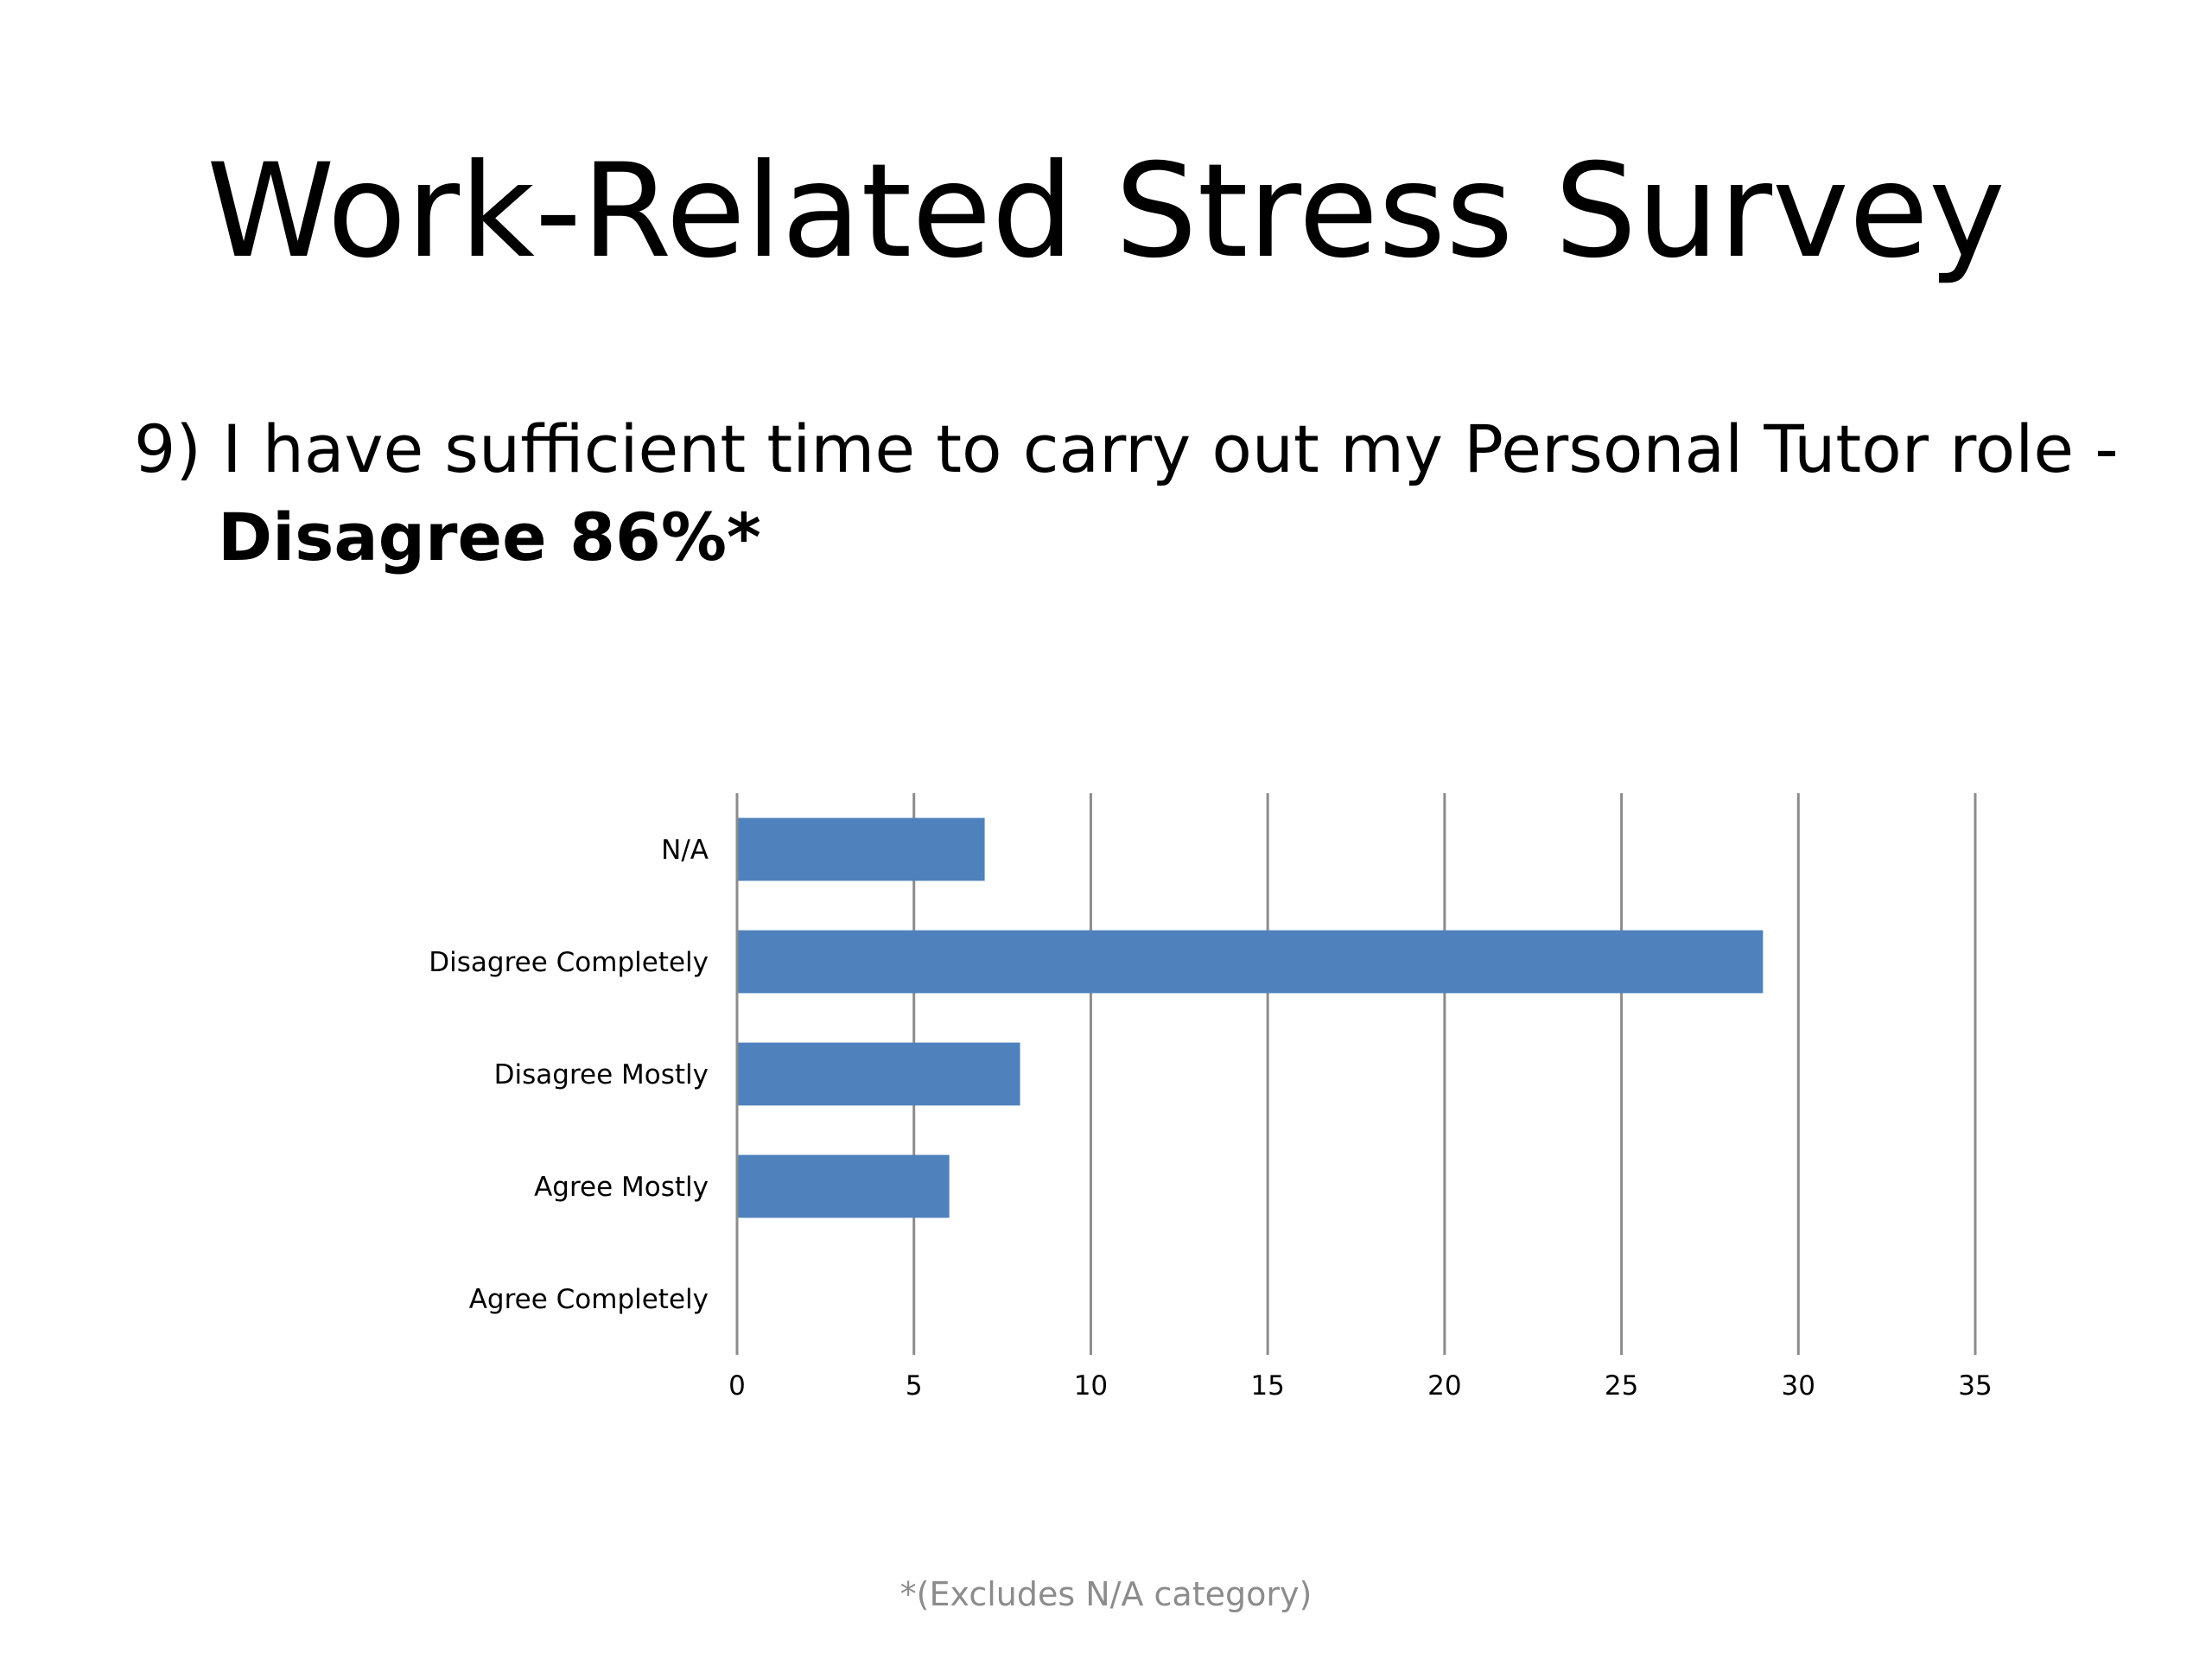 This screenshot has width=2212, height=1659. Describe the element at coordinates (1091, 1386) in the screenshot. I see `x-tick-label: 10` at that location.